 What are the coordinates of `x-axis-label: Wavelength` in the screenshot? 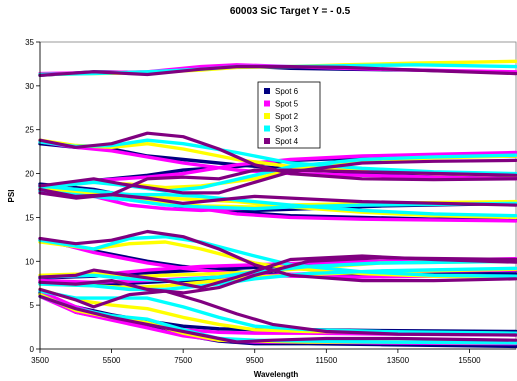 It's located at (276, 374).